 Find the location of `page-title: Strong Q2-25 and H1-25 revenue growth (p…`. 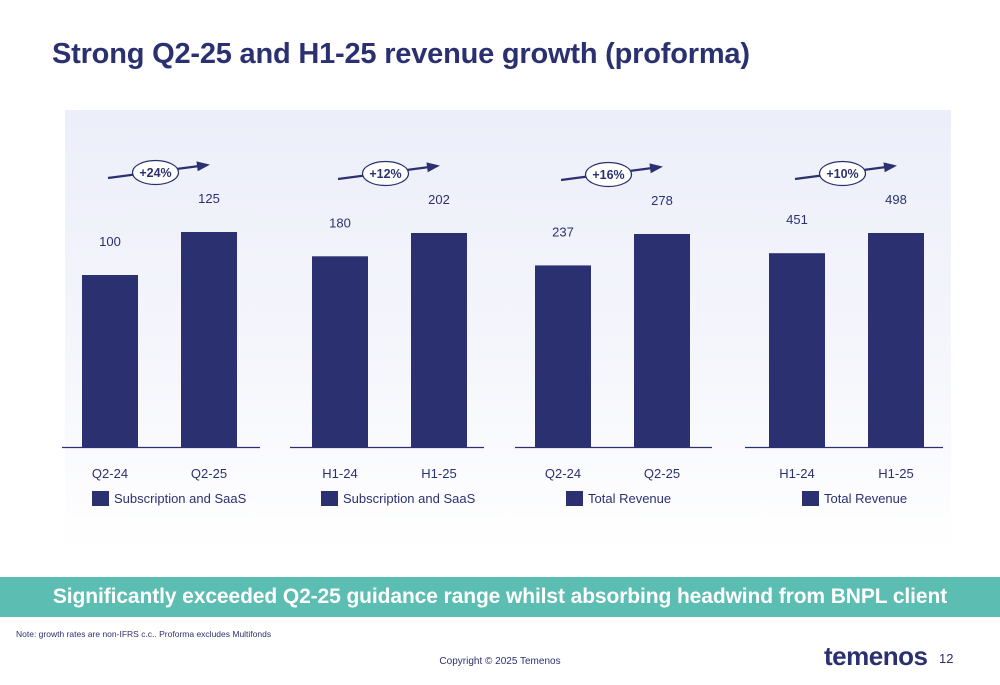

page-title: Strong Q2-25 and H1-25 revenue growth (p… is located at coordinates (401, 54).